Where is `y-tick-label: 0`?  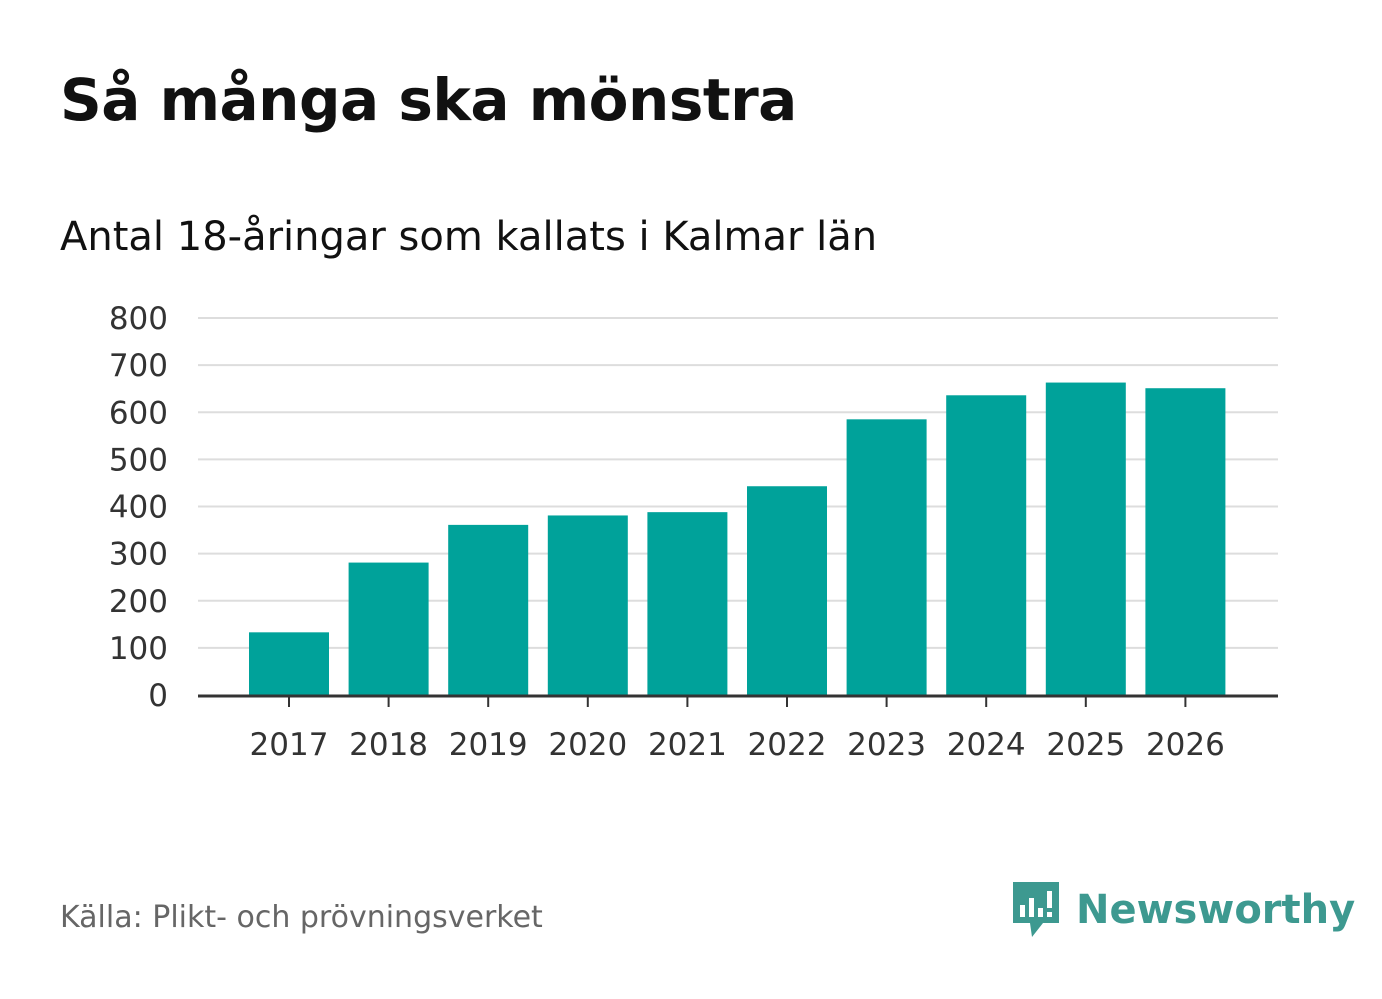
y-tick-label: 0 is located at coordinates (158, 696).